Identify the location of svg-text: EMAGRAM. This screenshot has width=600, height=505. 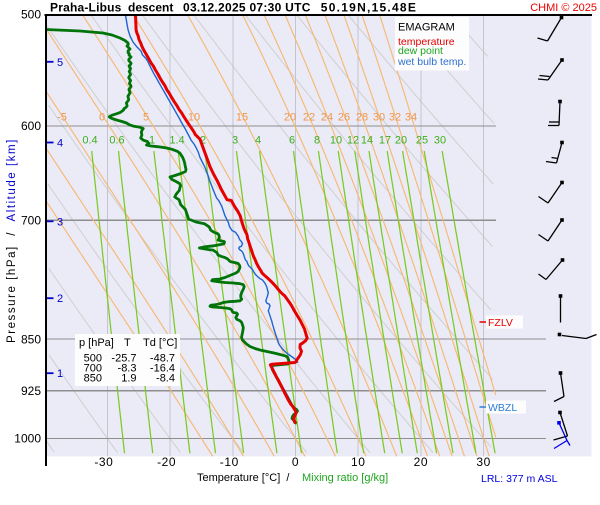
(426, 28).